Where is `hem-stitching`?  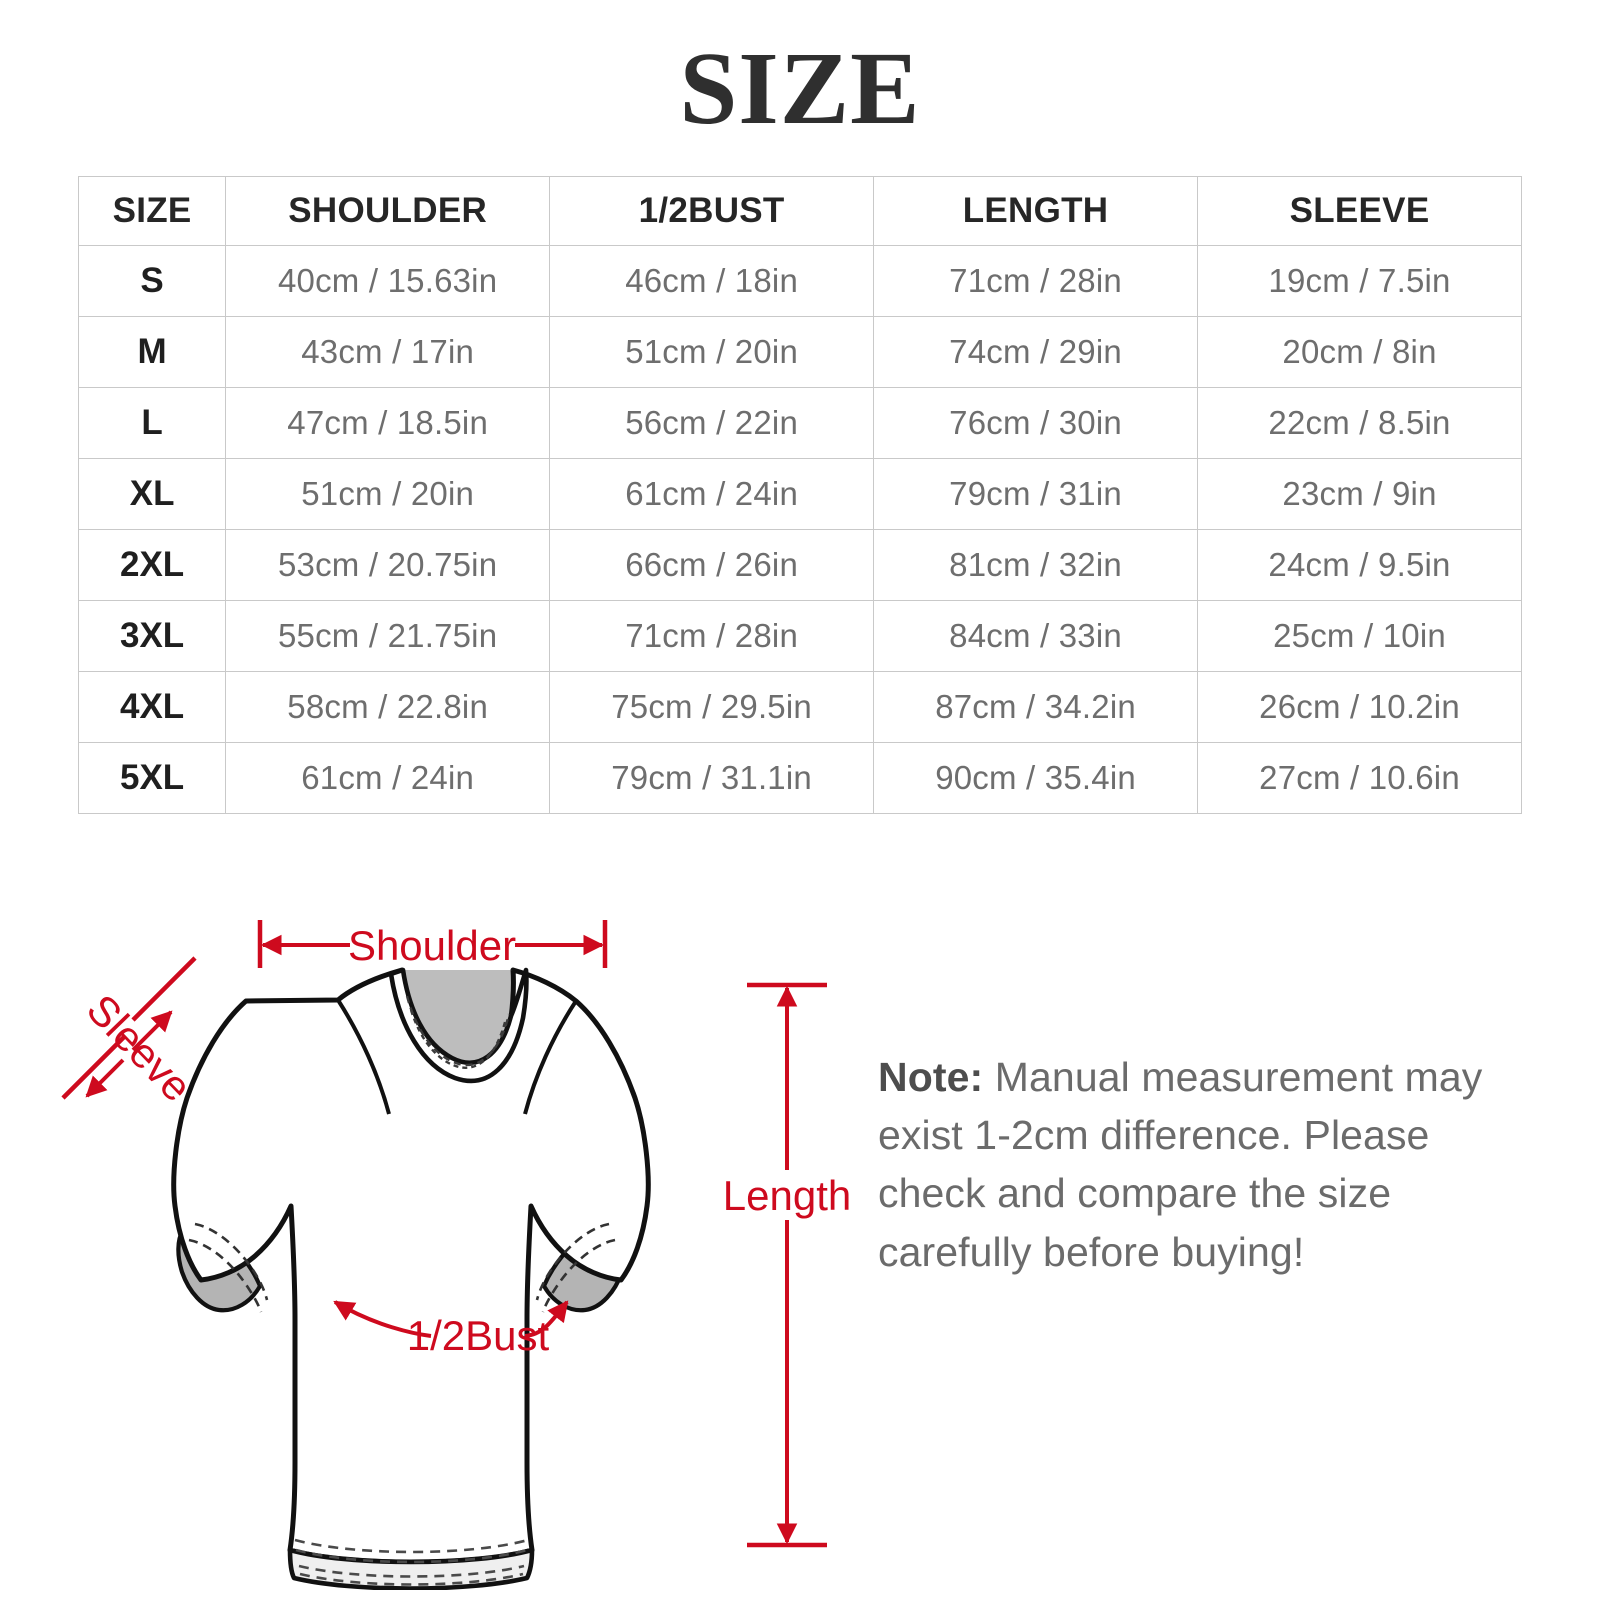 hem-stitching is located at coordinates (411, 1562).